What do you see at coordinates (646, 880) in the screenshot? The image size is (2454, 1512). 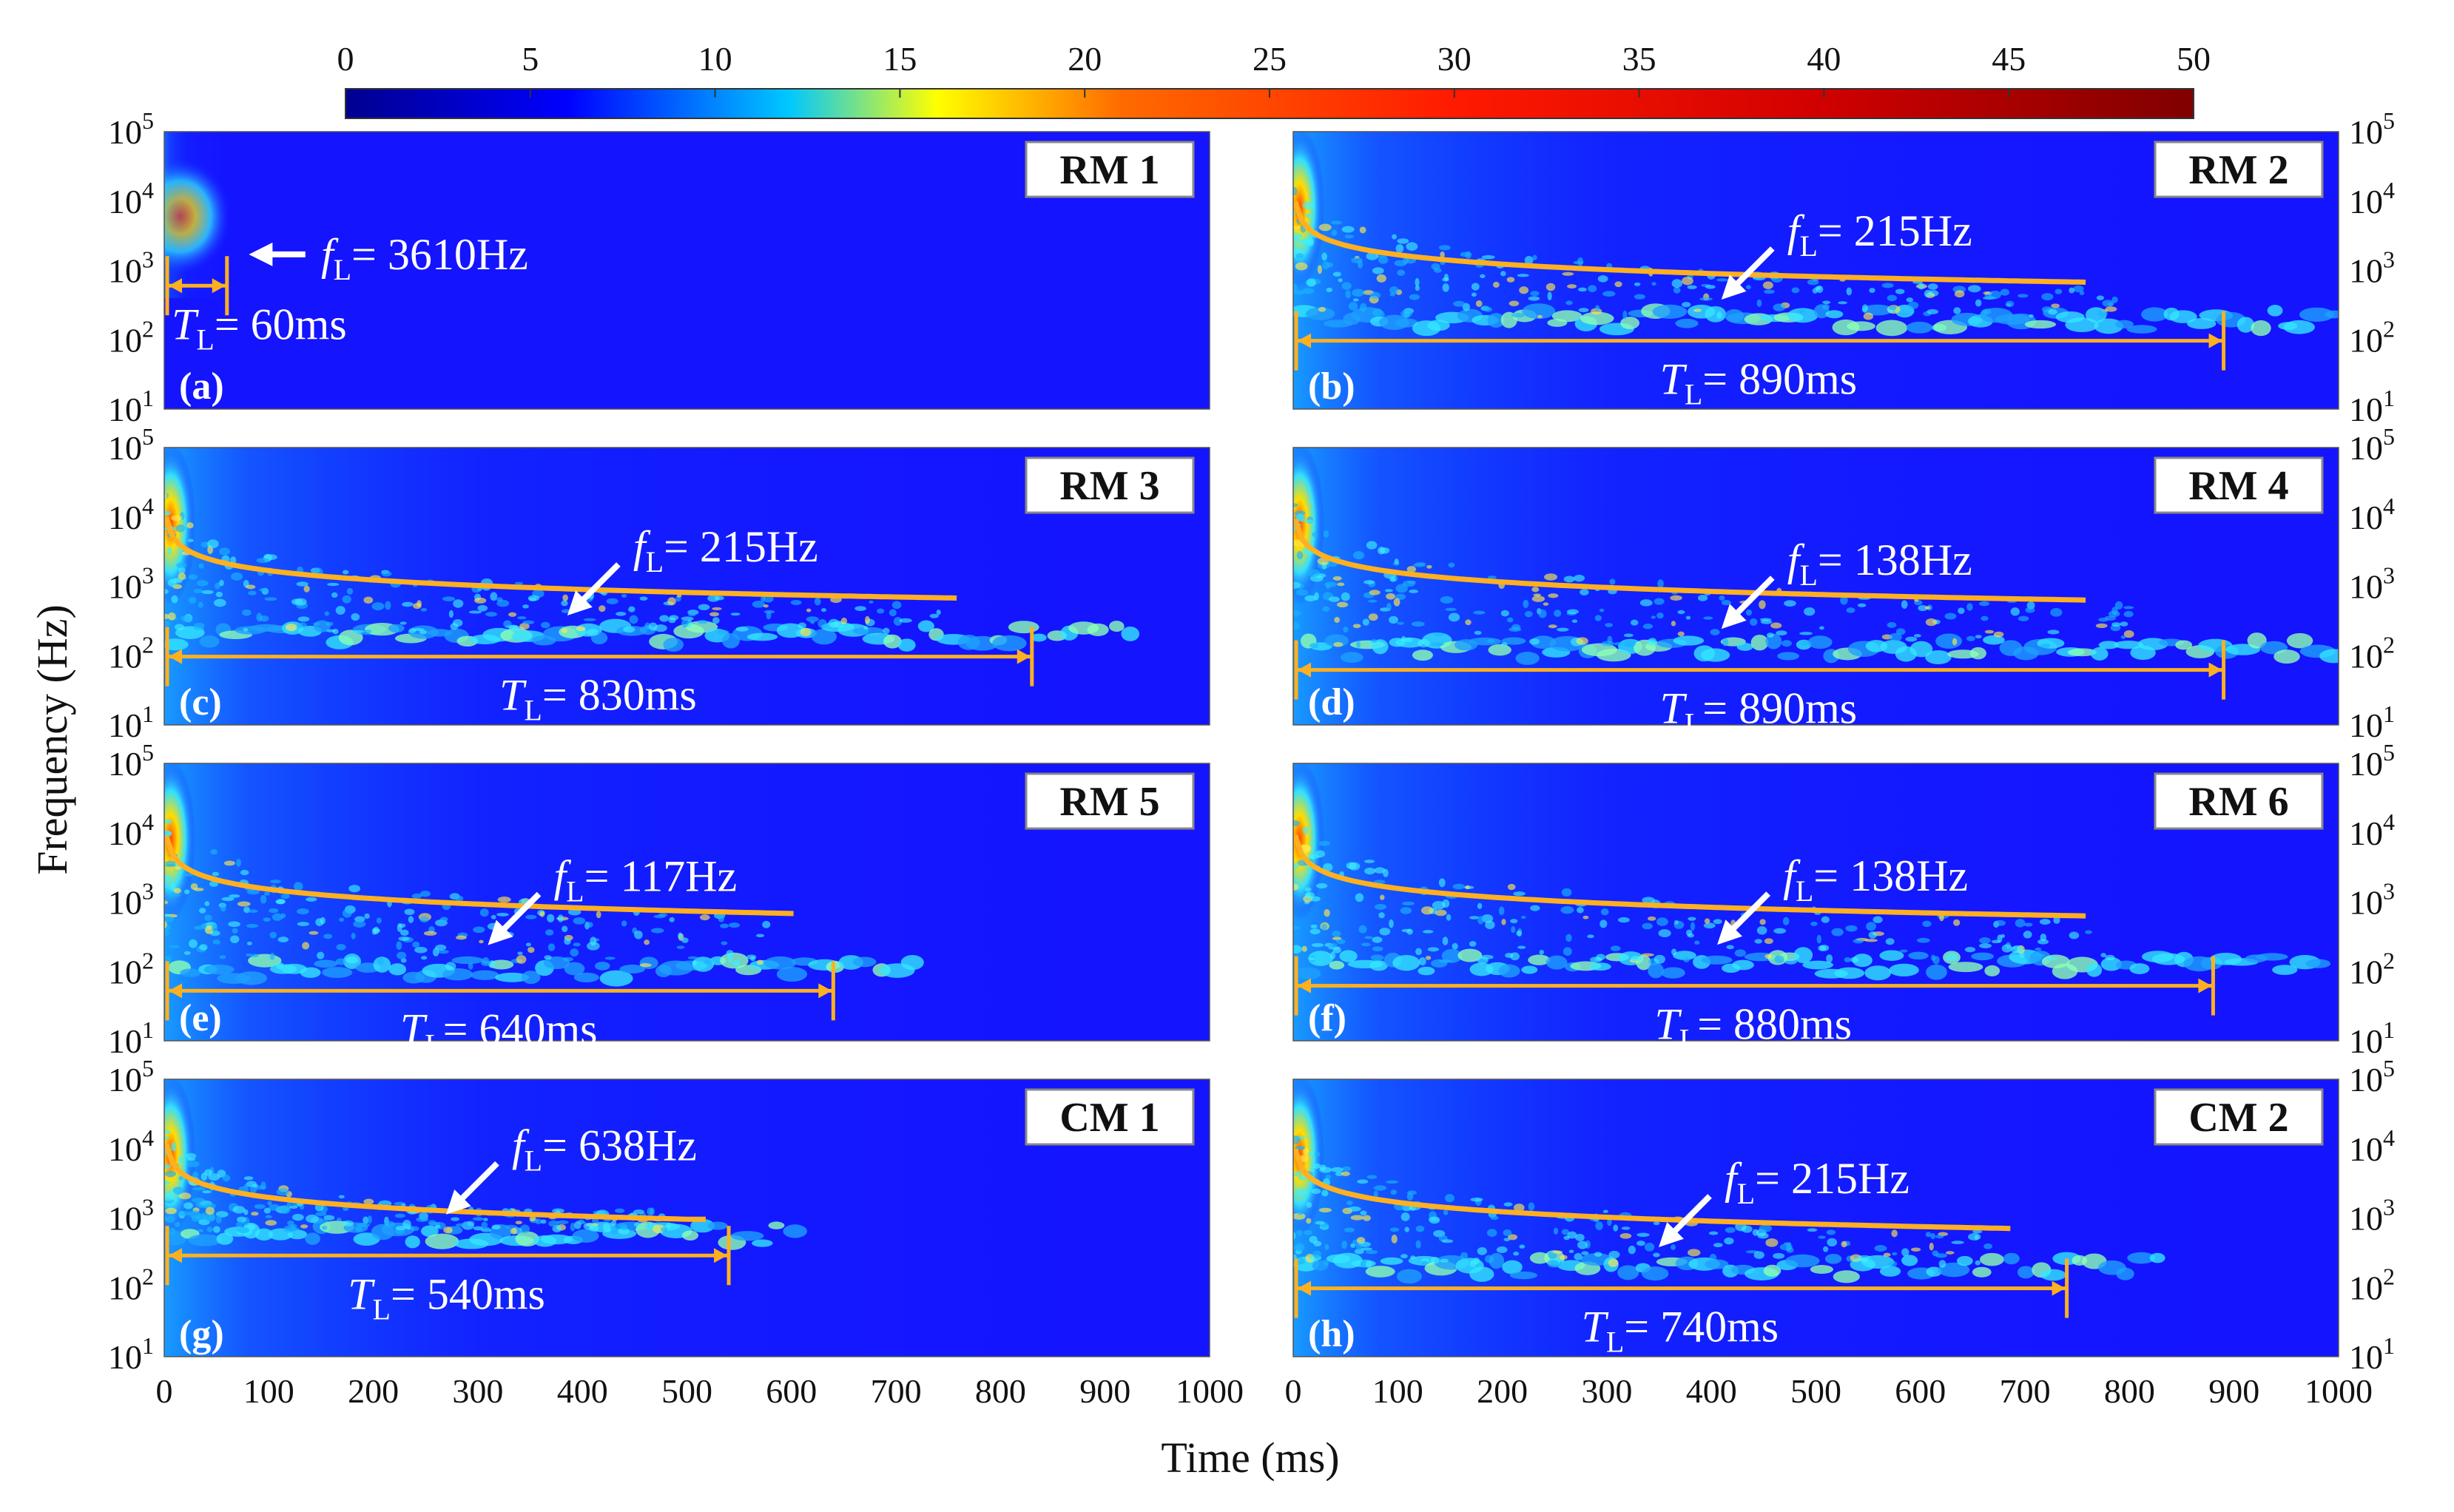 I see `frequency-annotation: fL= 117Hz` at bounding box center [646, 880].